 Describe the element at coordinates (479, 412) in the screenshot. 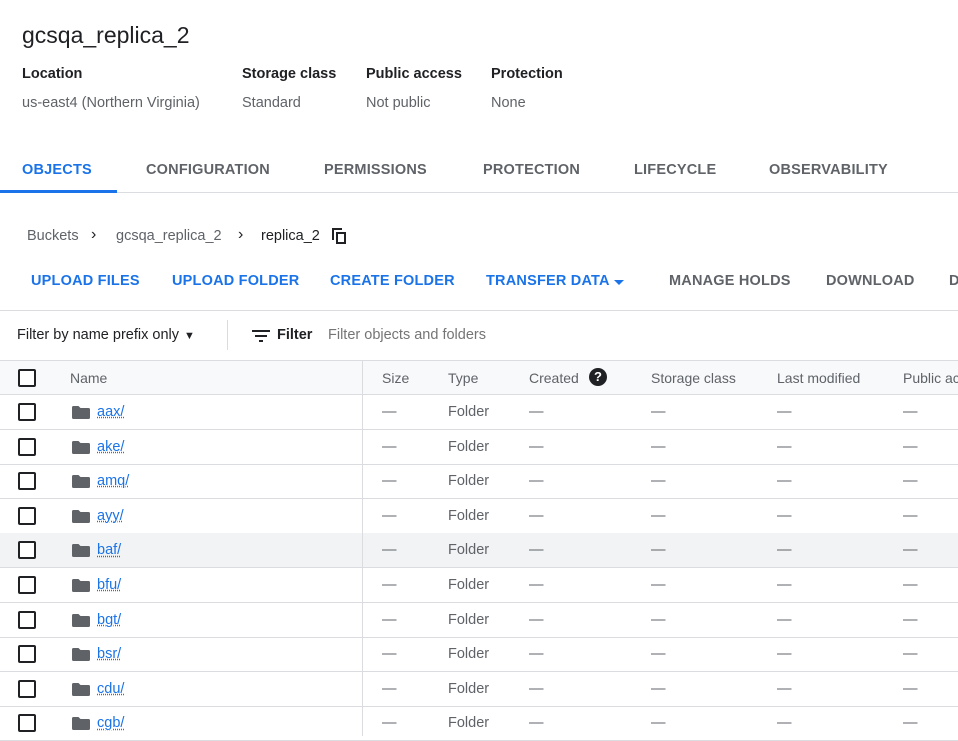

I see `table-row: aax/ — Folder — — — —` at that location.